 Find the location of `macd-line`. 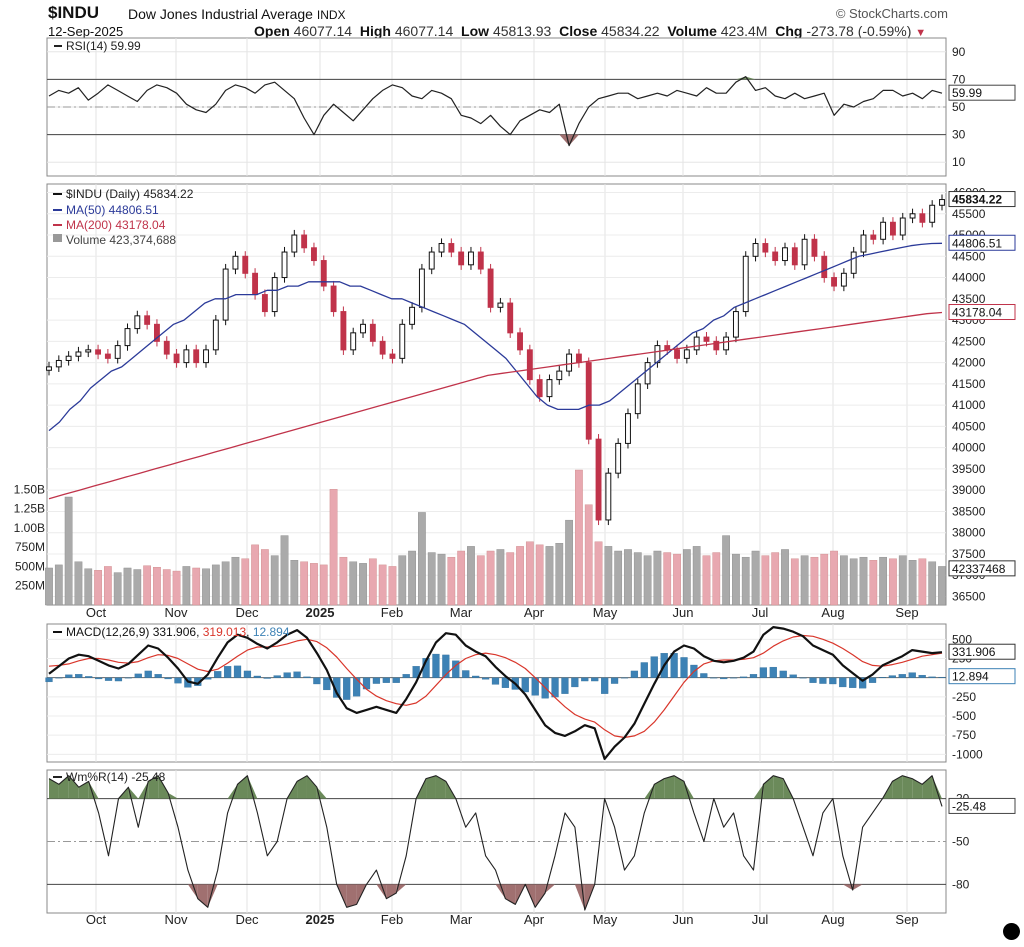

macd-line is located at coordinates (495, 693).